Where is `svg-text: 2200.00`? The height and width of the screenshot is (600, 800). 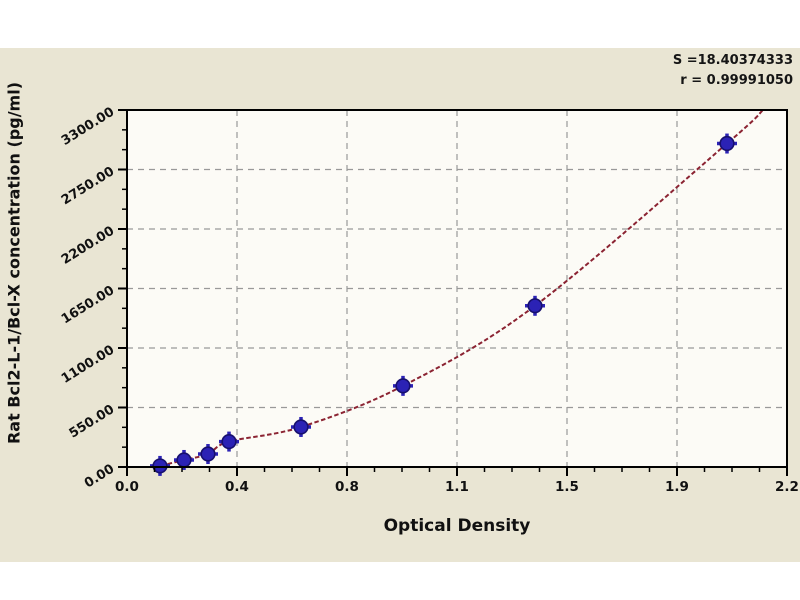 svg-text: 2200.00 is located at coordinates (88, 246).